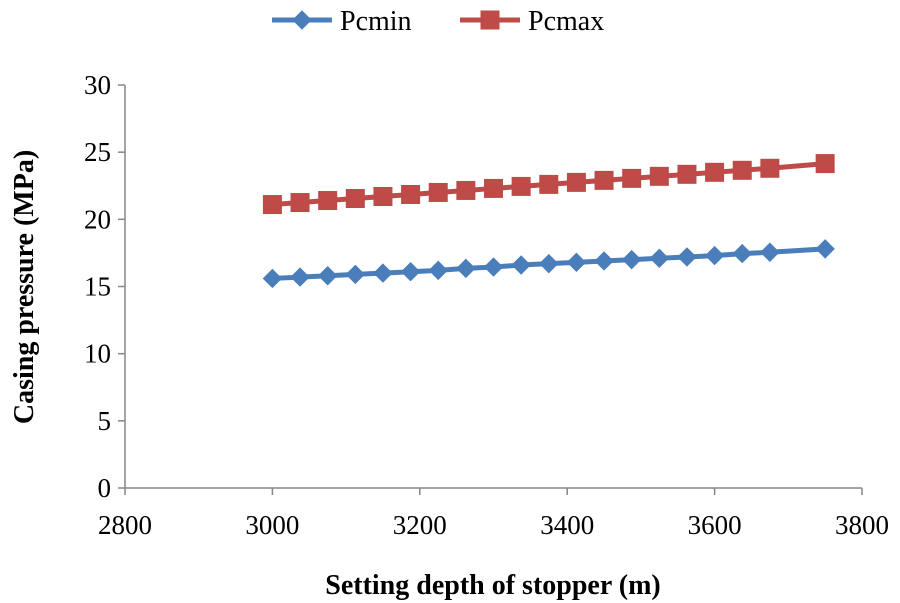 This screenshot has height=603, width=900. What do you see at coordinates (567, 525) in the screenshot?
I see `x-tick-label: 3400` at bounding box center [567, 525].